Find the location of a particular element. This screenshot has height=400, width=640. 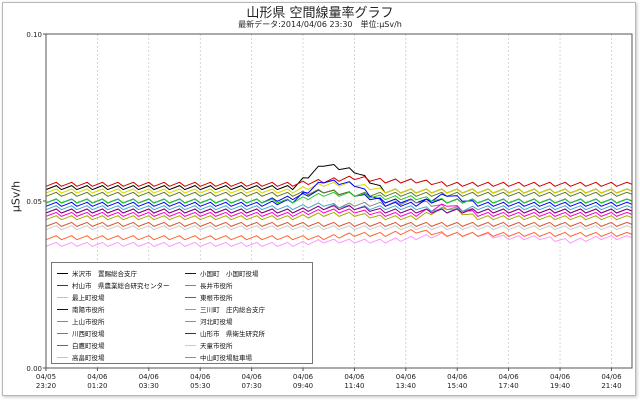

x-tick-time-label: 19:40 is located at coordinates (560, 386).